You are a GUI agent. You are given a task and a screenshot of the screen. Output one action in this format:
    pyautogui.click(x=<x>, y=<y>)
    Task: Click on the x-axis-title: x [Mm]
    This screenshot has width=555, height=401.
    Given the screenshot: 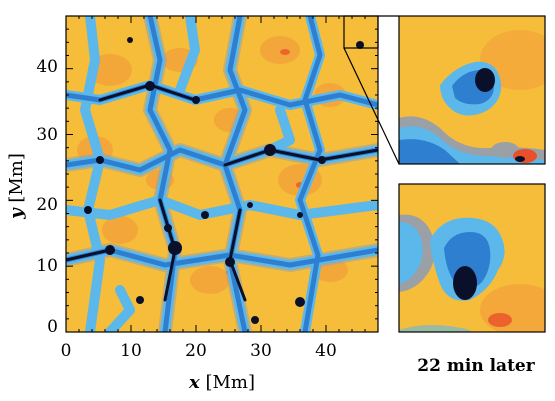 What is the action you would take?
    pyautogui.click(x=221, y=382)
    